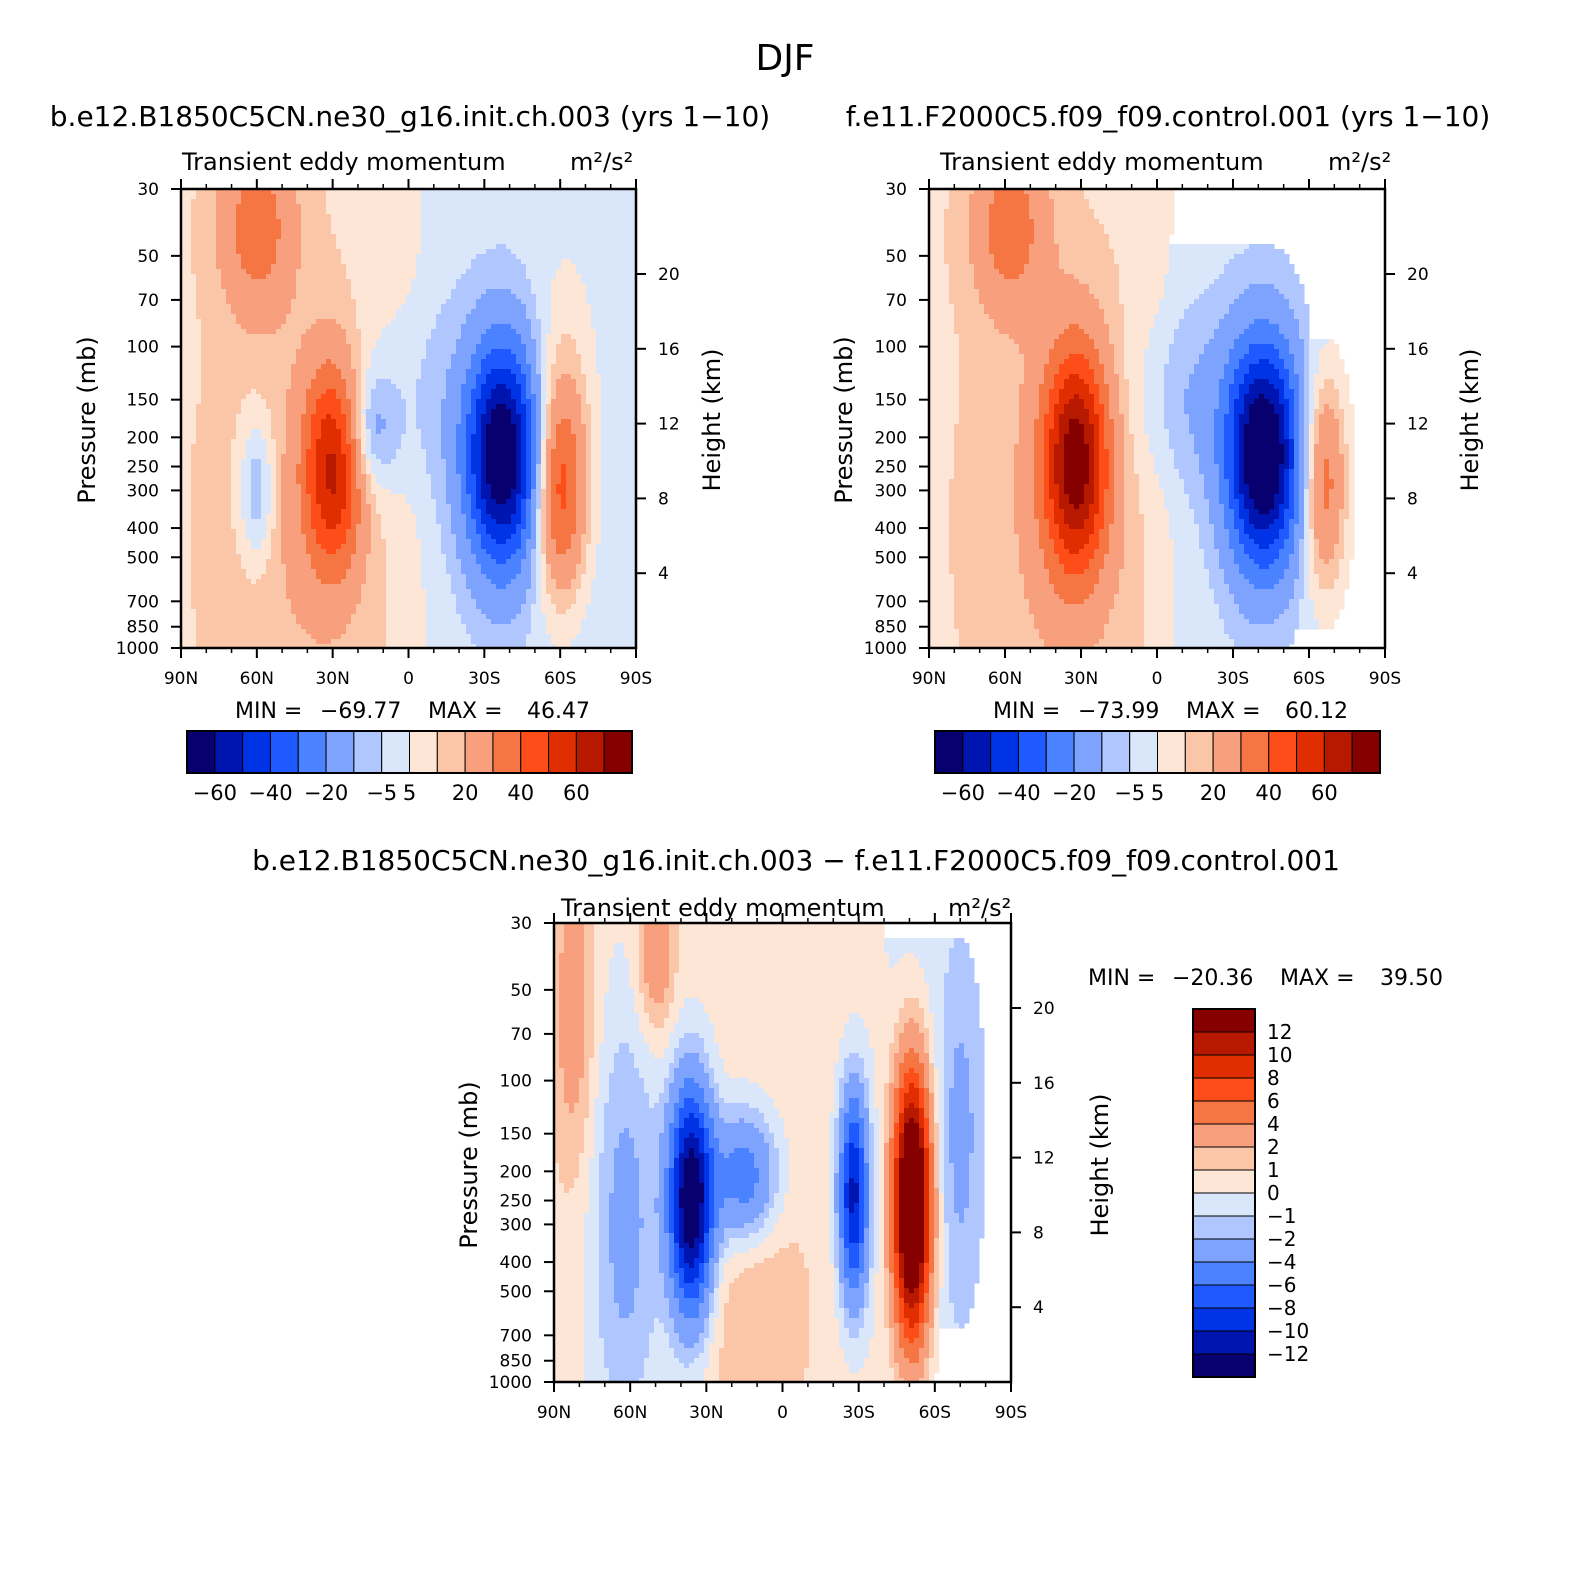  What do you see at coordinates (1233, 679) in the screenshot?
I see `x-tick-label: 30S` at bounding box center [1233, 679].